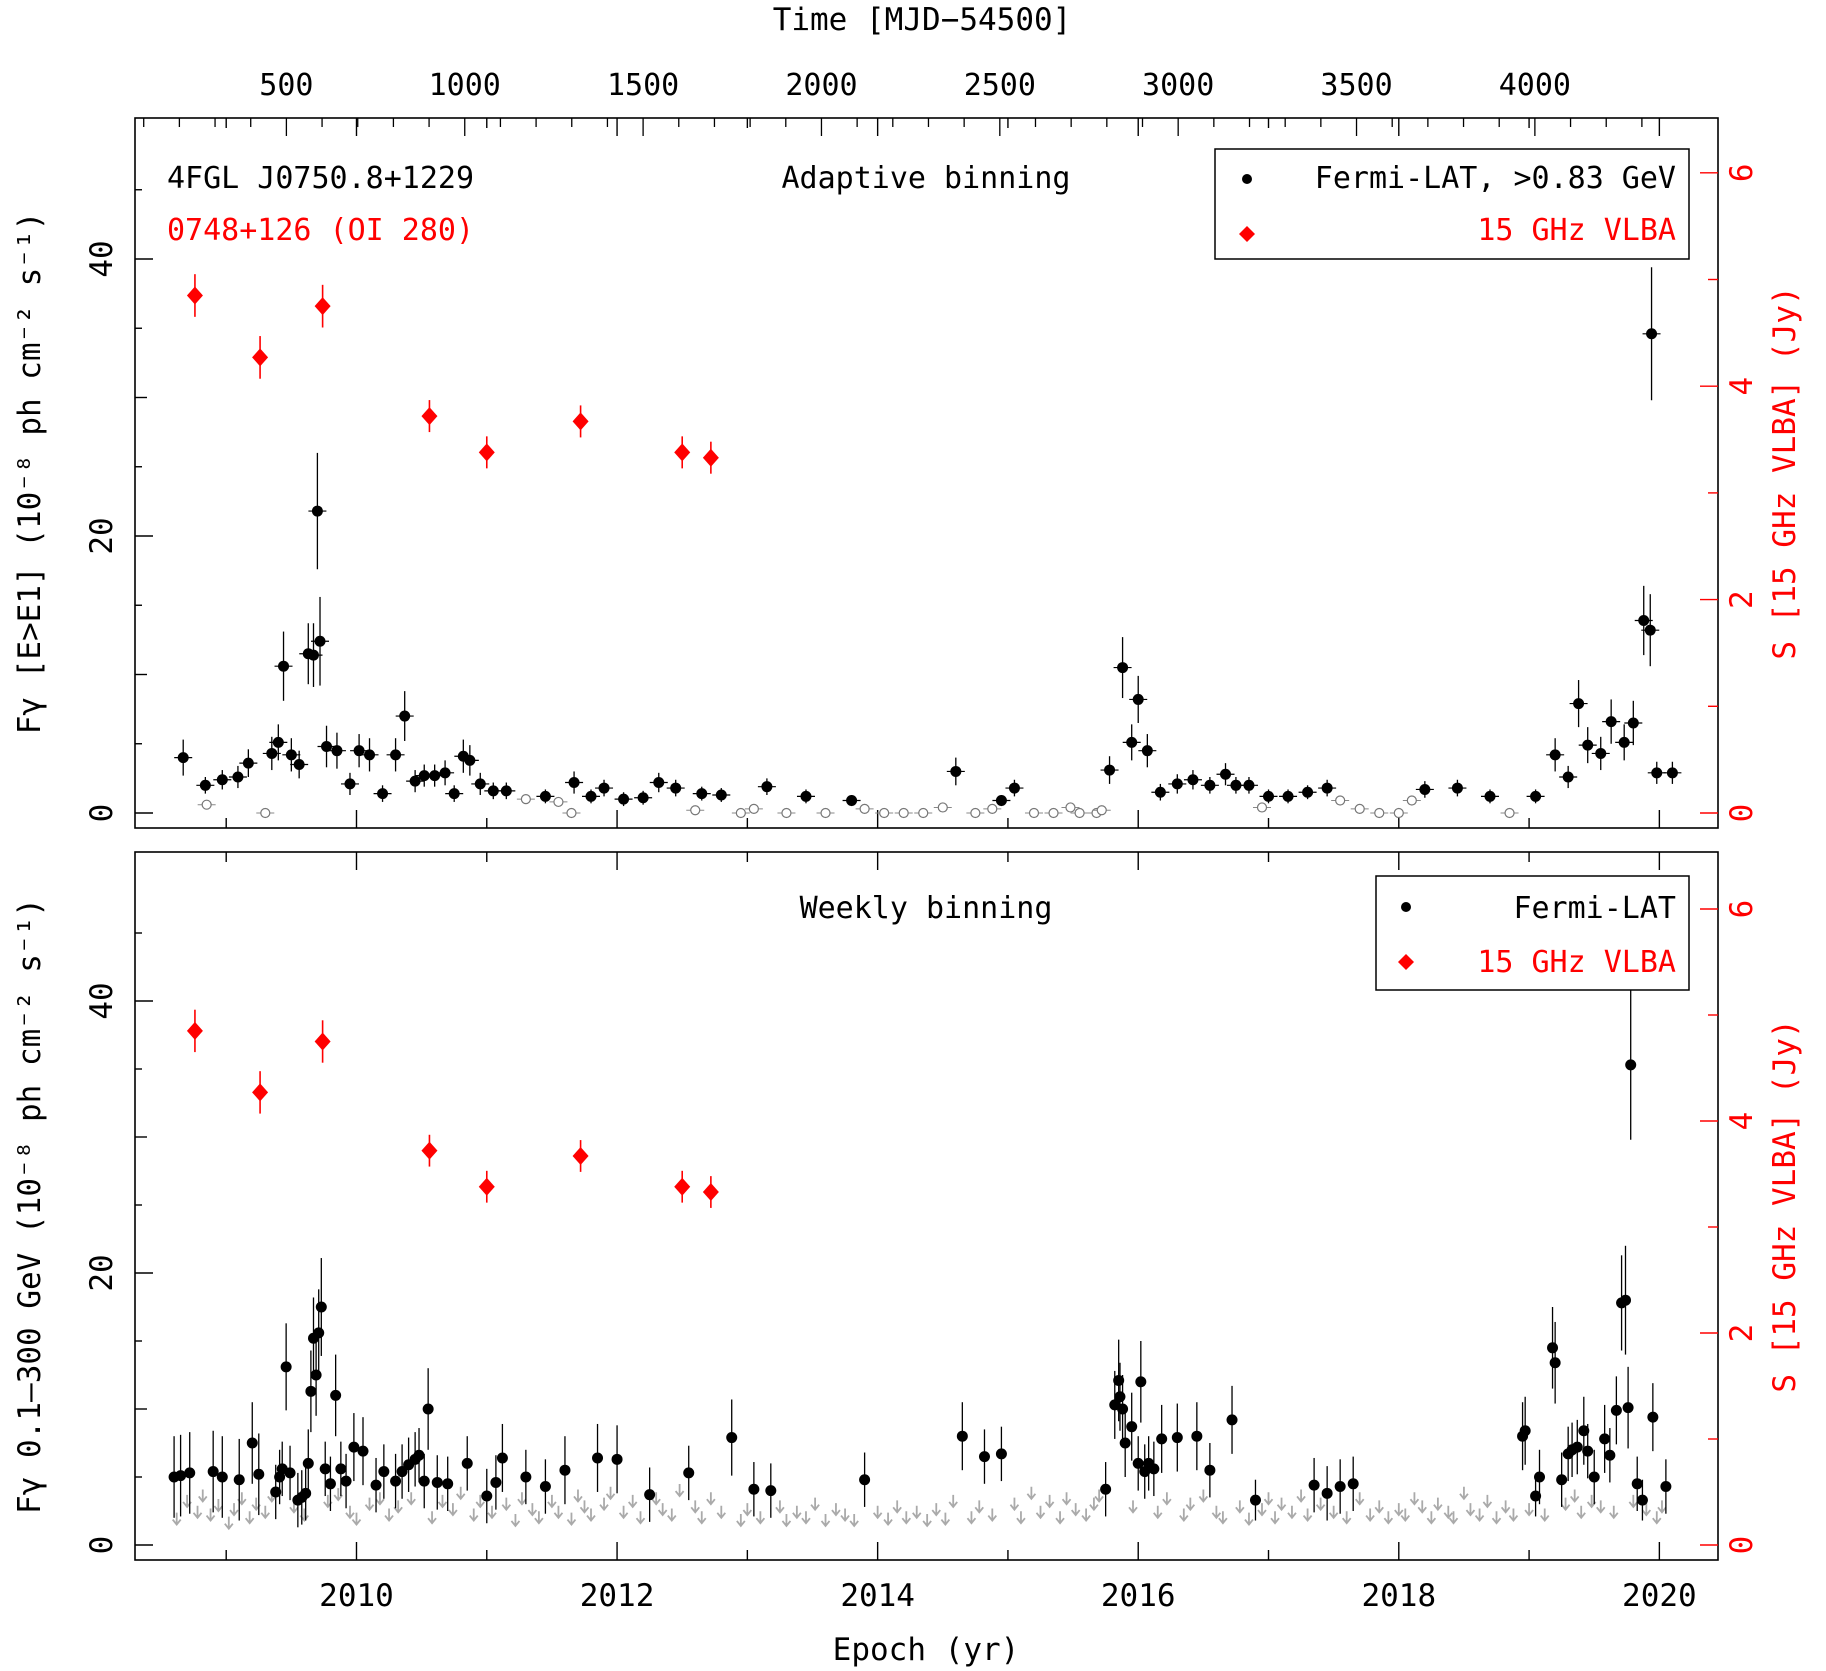 Image resolution: width=1826 pixels, height=1671 pixels. I want to click on y-right-tick-label: 0, so click(1742, 1545).